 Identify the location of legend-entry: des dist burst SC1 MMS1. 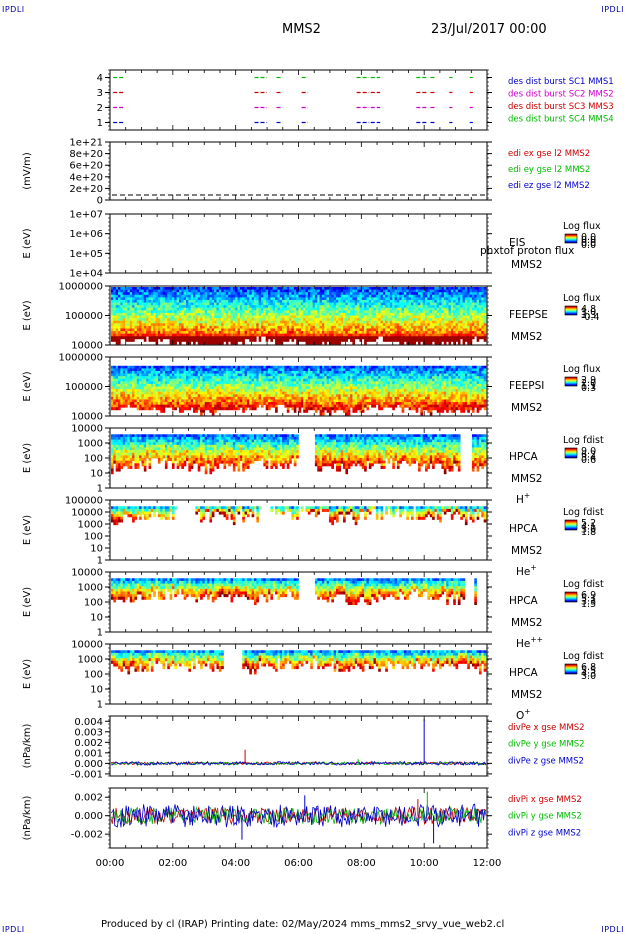
(561, 82).